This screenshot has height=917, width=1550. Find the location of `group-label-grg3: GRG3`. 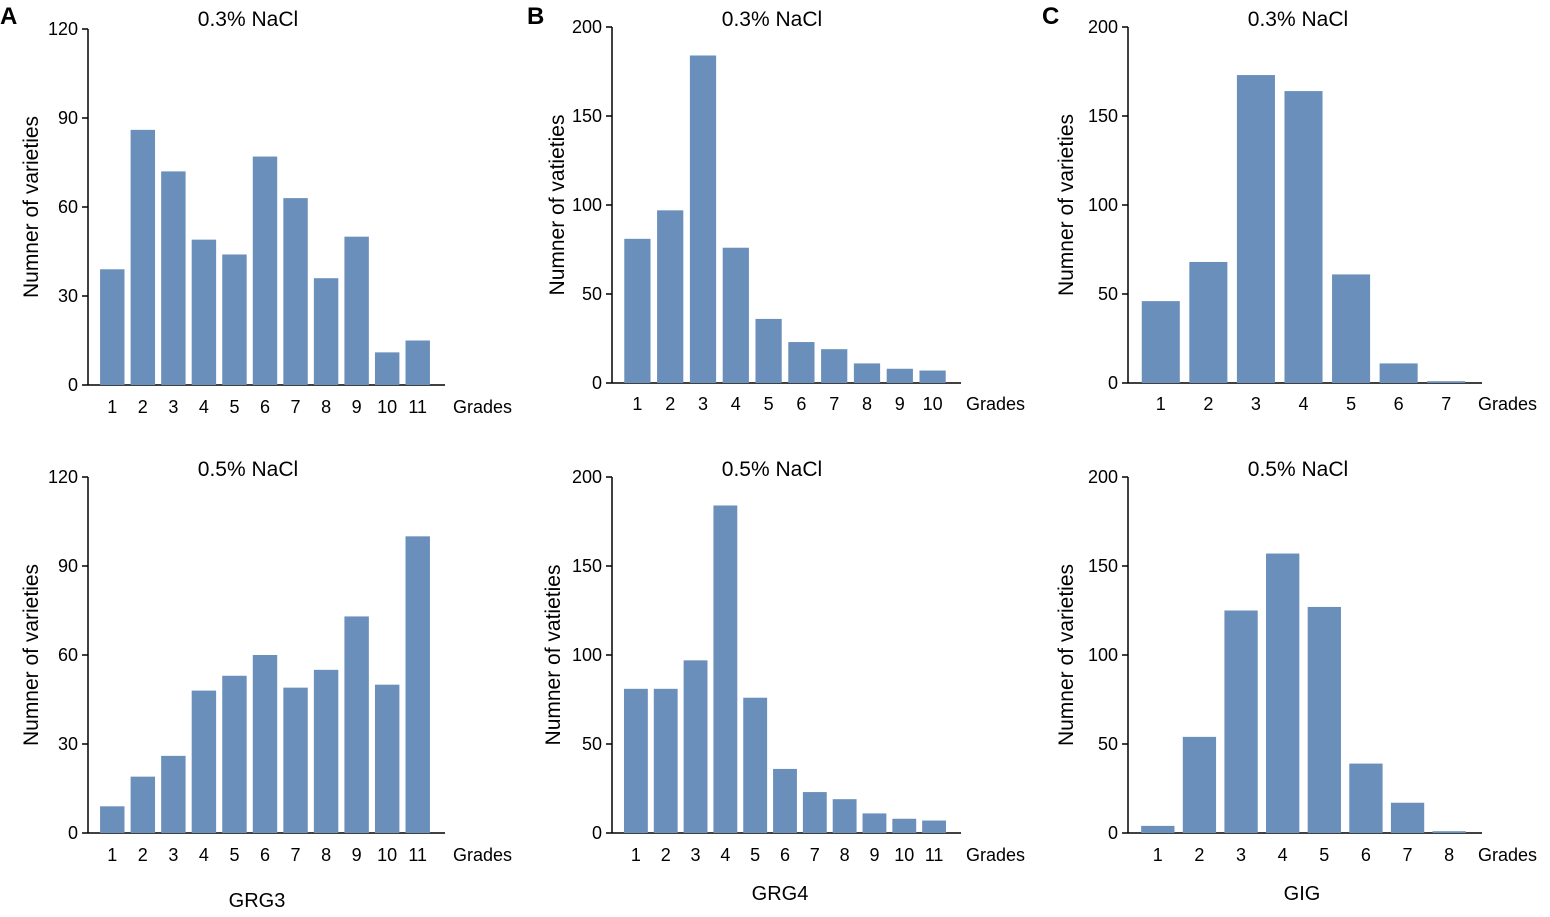

group-label-grg3: GRG3 is located at coordinates (257, 901).